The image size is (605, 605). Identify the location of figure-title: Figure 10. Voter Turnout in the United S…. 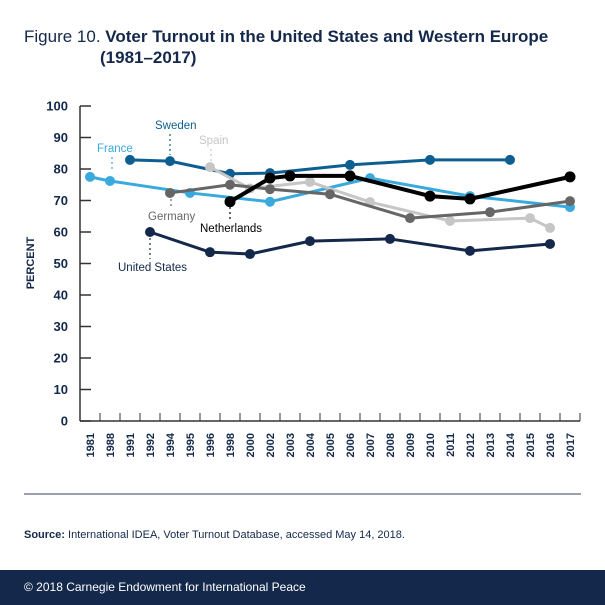
(286, 47).